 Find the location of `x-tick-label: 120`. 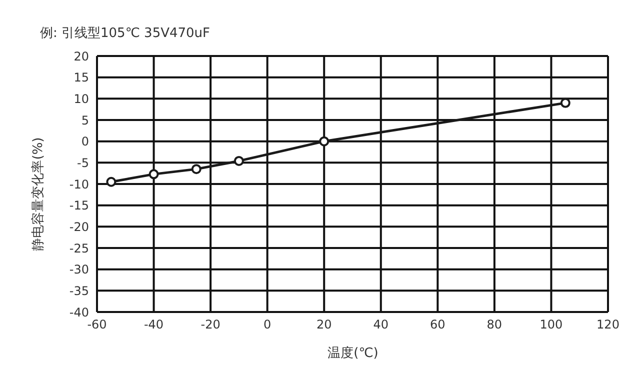

x-tick-label: 120 is located at coordinates (608, 325).